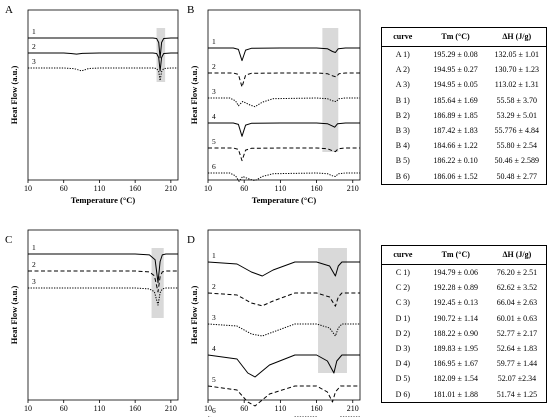 The height and width of the screenshot is (417, 550). What do you see at coordinates (9, 10) in the screenshot?
I see `panel-label-a: A` at bounding box center [9, 10].